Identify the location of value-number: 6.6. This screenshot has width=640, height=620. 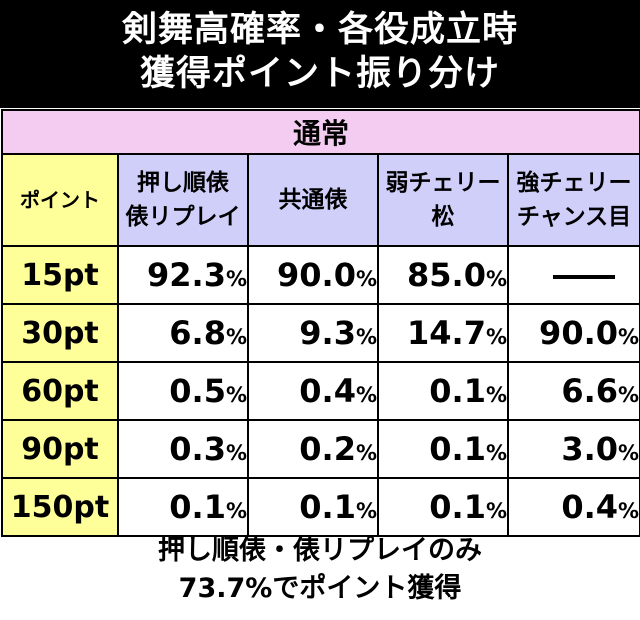
(589, 391).